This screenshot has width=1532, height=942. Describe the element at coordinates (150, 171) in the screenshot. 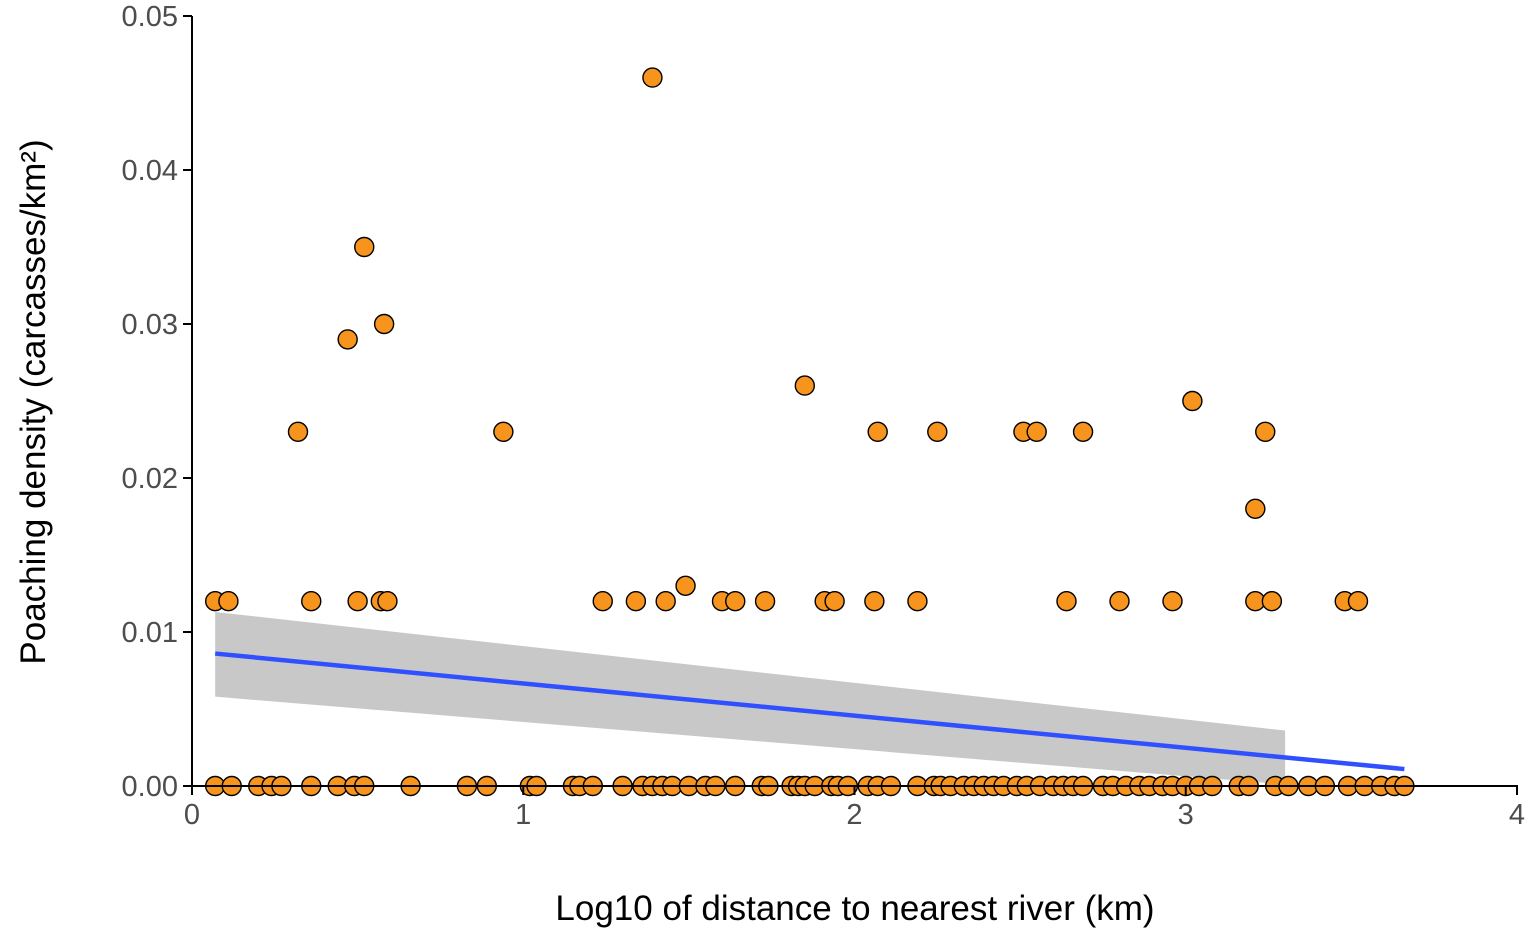

I see `y-tick-label: 0.04` at that location.